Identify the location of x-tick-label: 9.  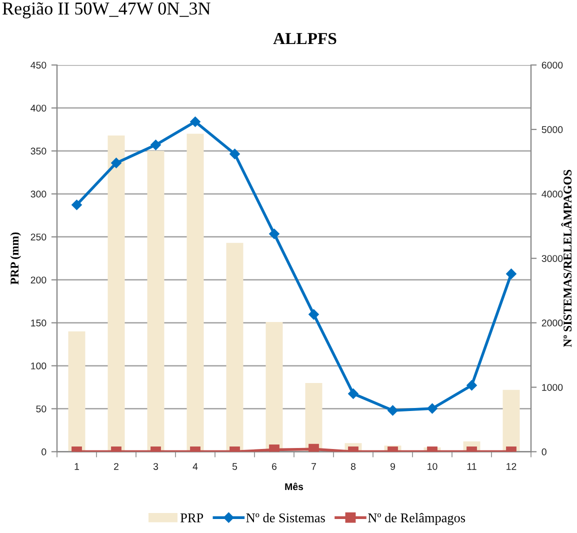
(392, 466).